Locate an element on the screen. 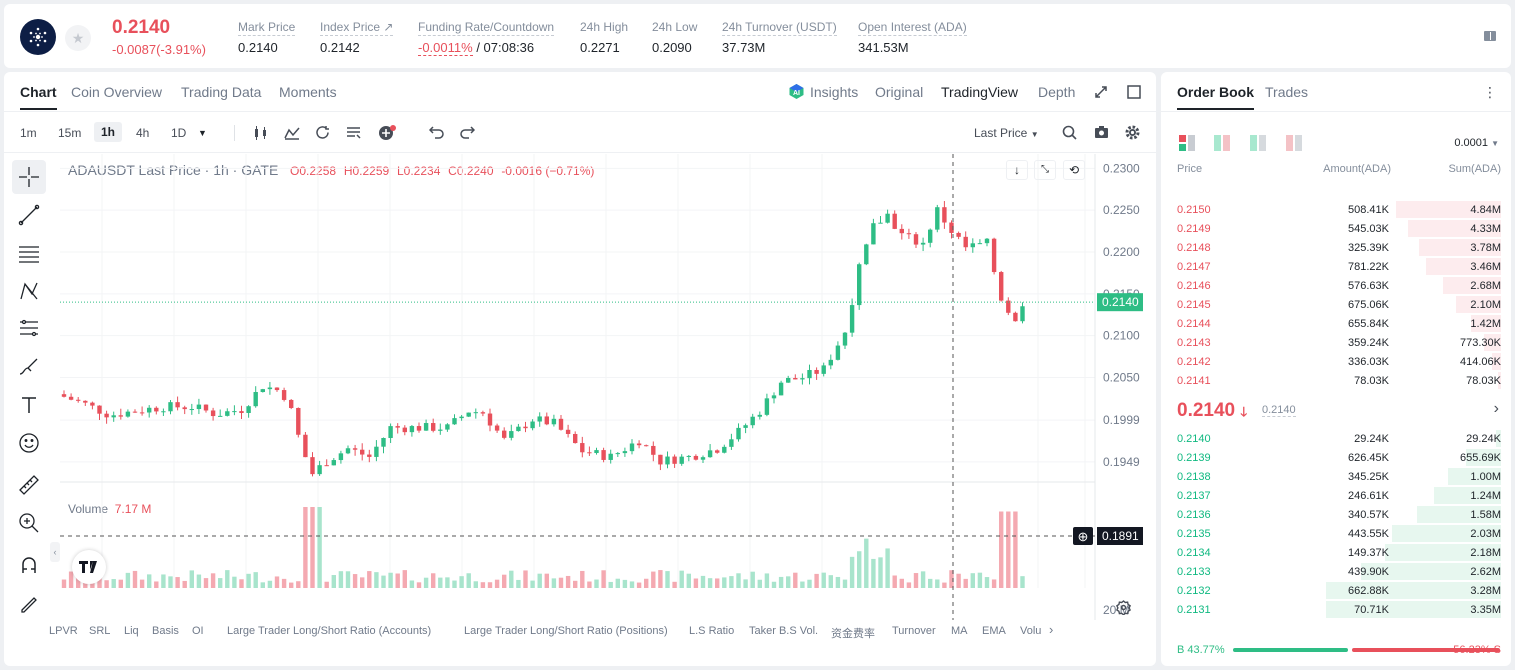 This screenshot has width=1515, height=670. arrow-down-icon: ↓ is located at coordinates (1017, 170).